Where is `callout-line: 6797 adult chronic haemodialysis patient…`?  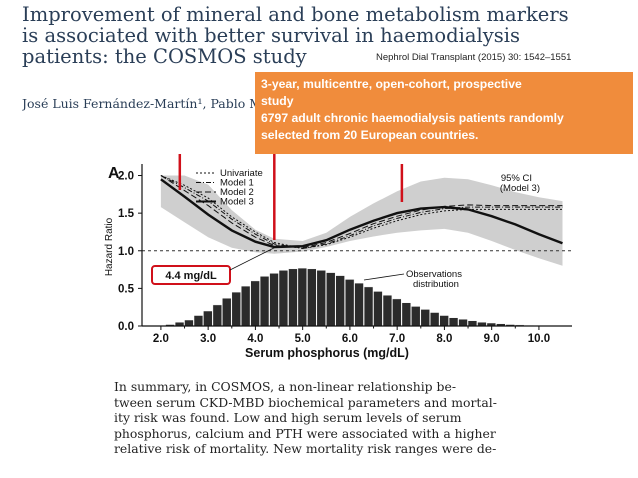 callout-line: 6797 adult chronic haemodialysis patient… is located at coordinates (412, 118).